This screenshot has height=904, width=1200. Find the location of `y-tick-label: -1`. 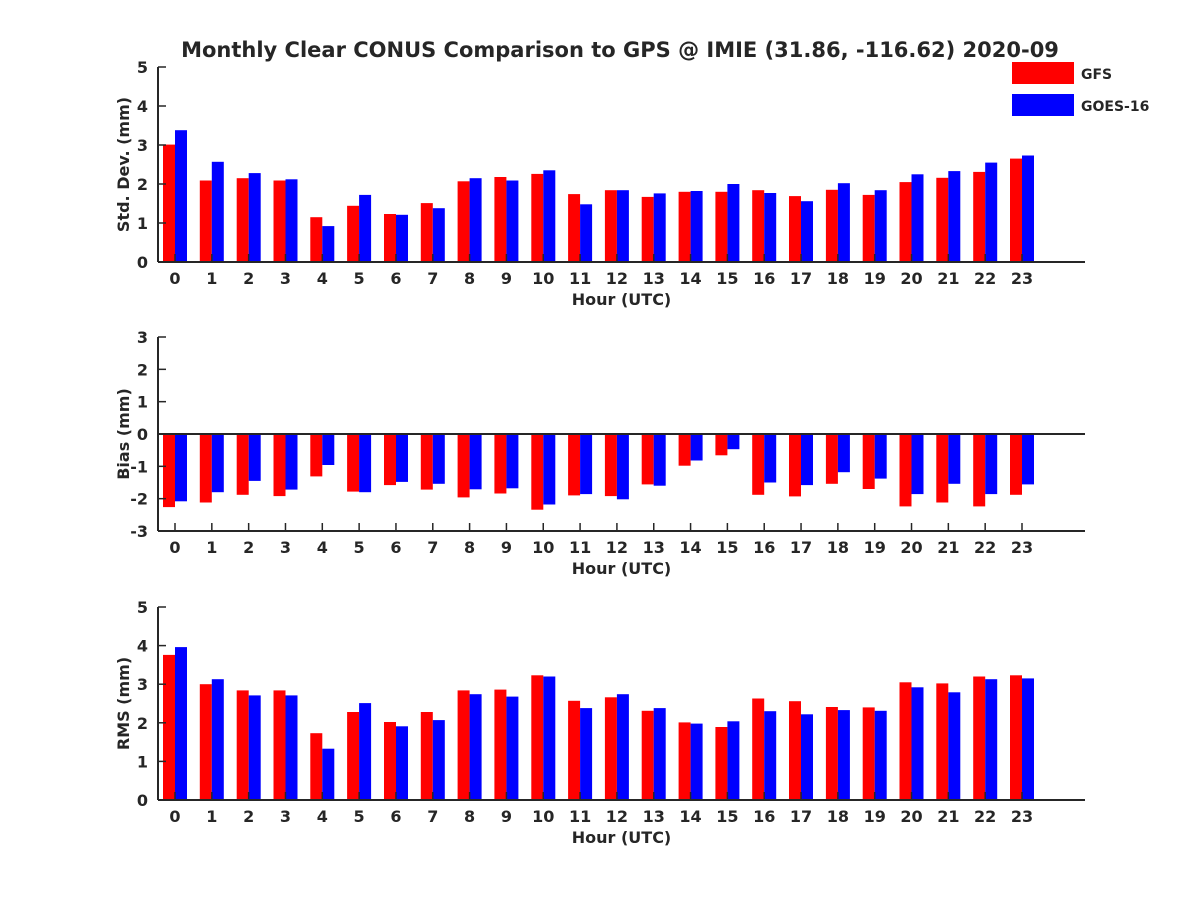

y-tick-label: -1 is located at coordinates (139, 466).